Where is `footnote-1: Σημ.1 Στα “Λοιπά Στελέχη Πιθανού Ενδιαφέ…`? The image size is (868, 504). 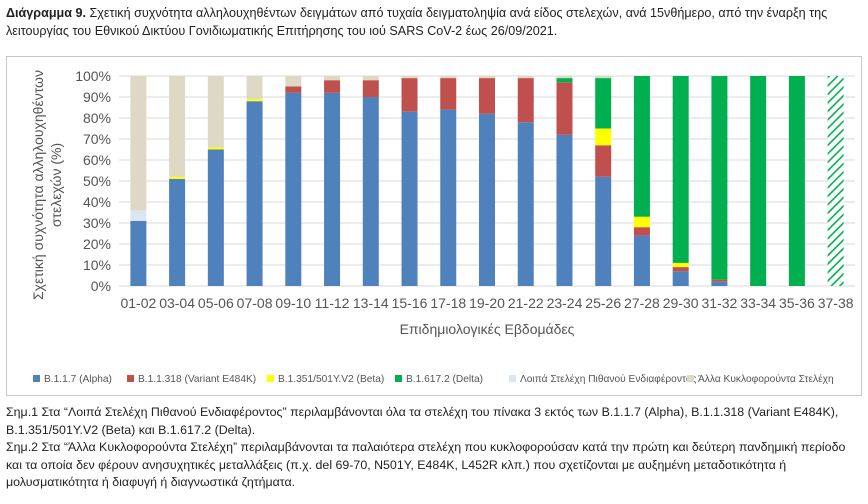
footnote-1: Σημ.1 Στα “Λοιπά Στελέχη Πιθανού Ενδιαφέ… is located at coordinates (422, 421).